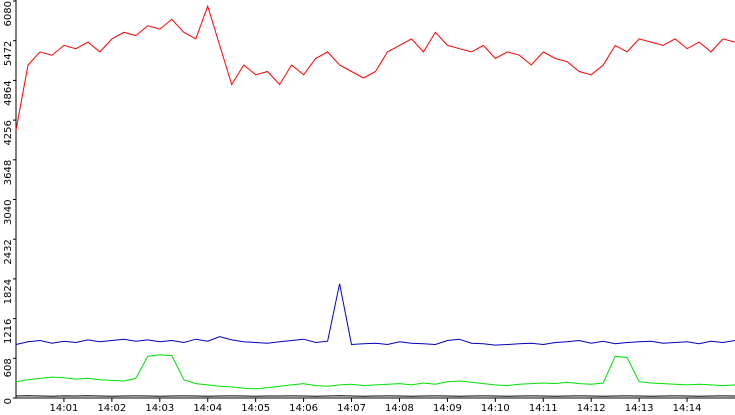  Describe the element at coordinates (399, 408) in the screenshot. I see `x-tick-label: 14:08` at that location.